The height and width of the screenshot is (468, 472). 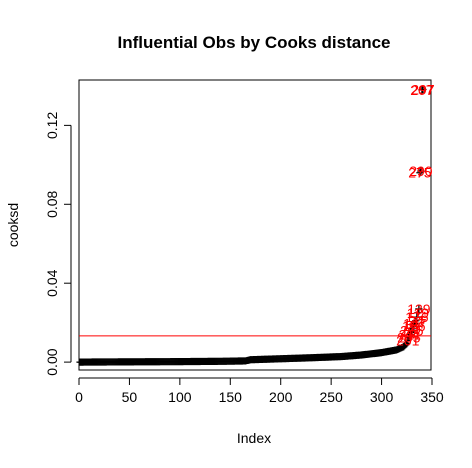 I want to click on influential-label: 201, so click(x=408, y=340).